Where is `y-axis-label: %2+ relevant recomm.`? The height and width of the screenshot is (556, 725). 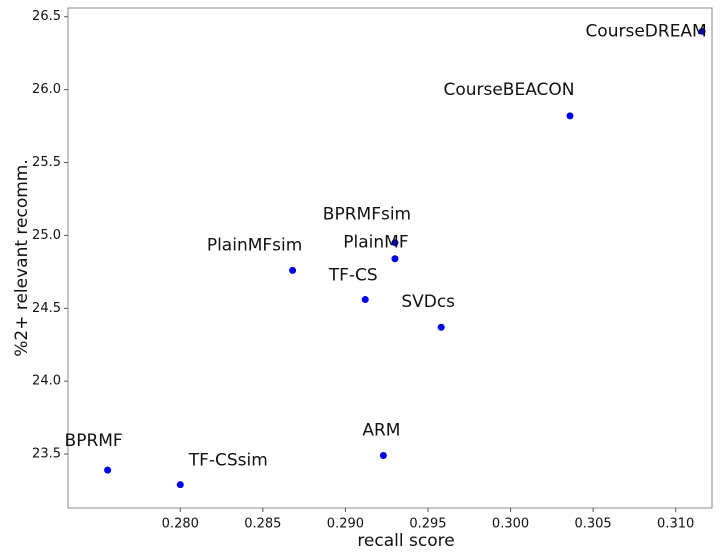
y-axis-label: %2+ relevant recomm. is located at coordinates (22, 258).